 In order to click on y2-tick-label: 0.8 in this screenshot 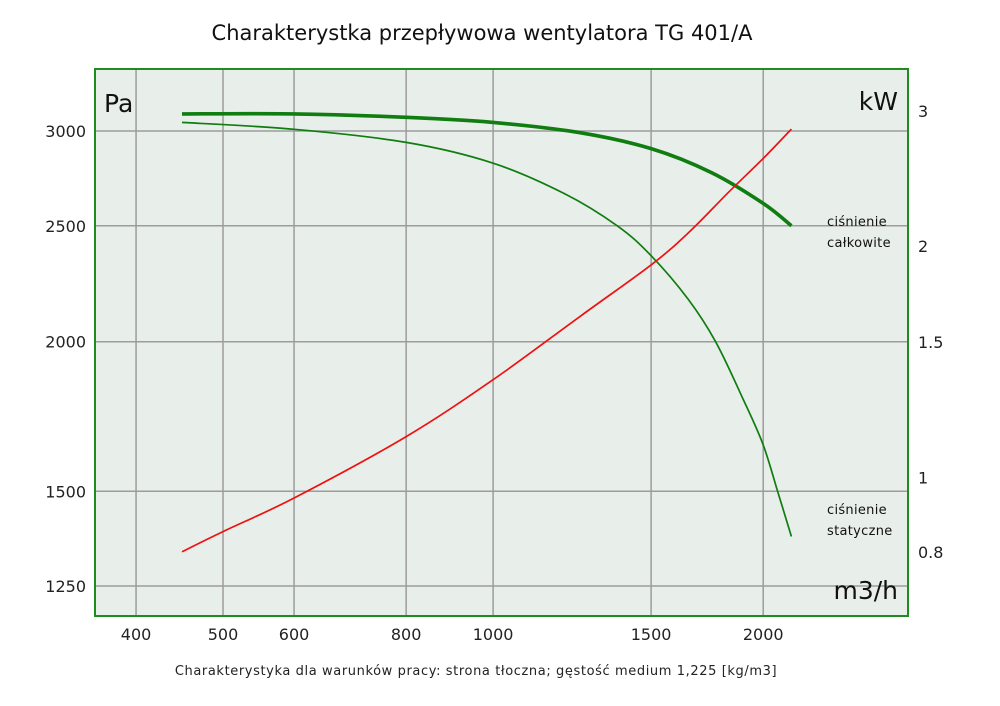, I will do `click(930, 552)`.